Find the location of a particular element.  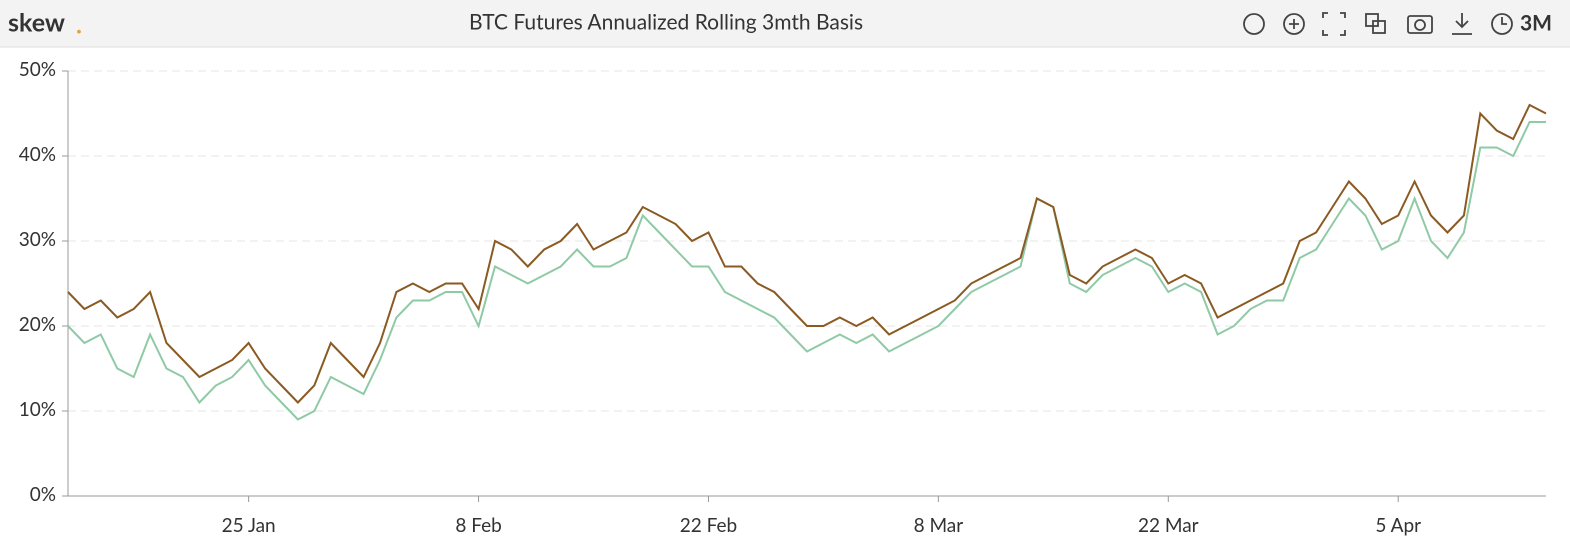

header-bar is located at coordinates (785, 23).